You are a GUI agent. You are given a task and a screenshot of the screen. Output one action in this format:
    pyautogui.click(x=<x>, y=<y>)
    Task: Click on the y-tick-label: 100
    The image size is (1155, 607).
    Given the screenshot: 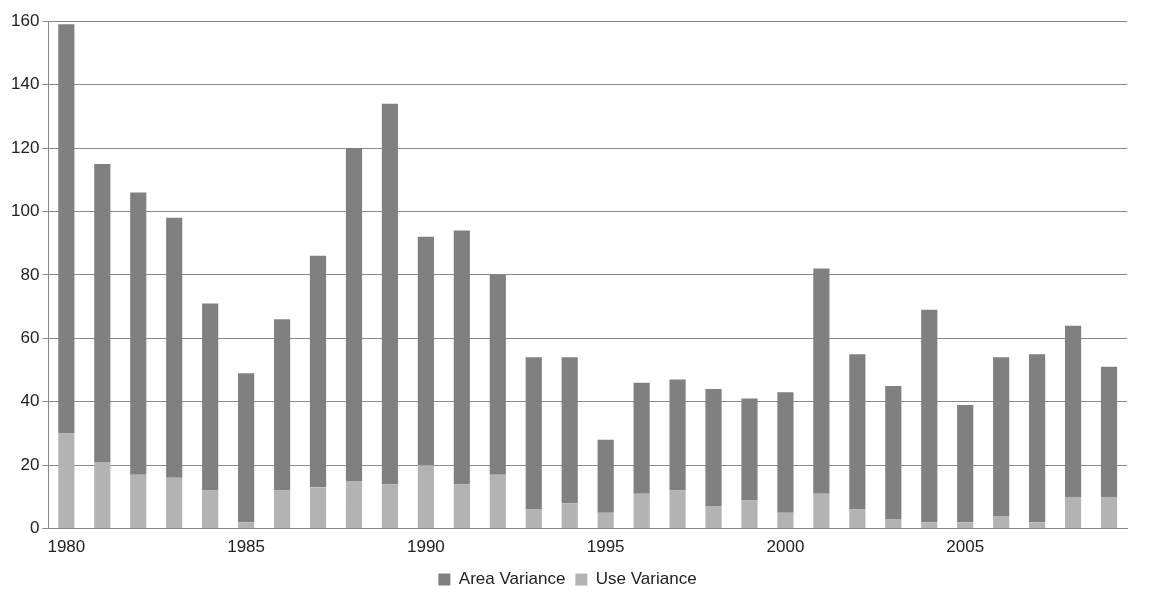 What is the action you would take?
    pyautogui.click(x=25, y=211)
    